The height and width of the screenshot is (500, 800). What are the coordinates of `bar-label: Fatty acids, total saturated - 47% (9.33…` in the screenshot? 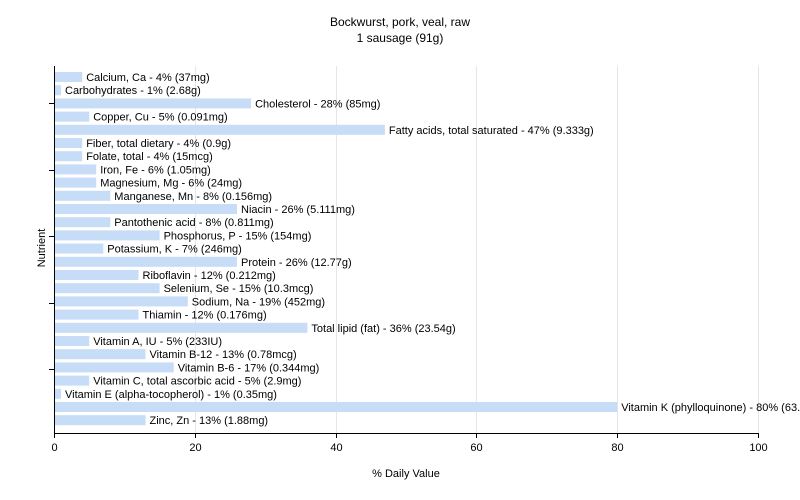 It's located at (491, 131).